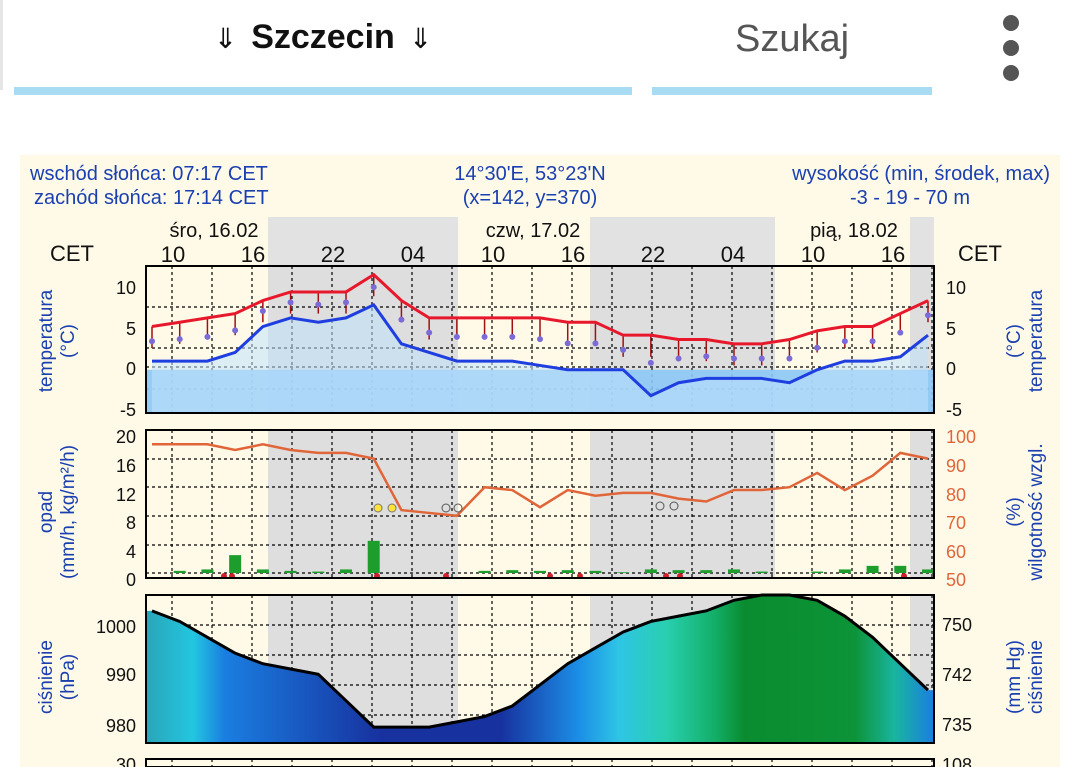 The height and width of the screenshot is (767, 1080). Describe the element at coordinates (980, 253) in the screenshot. I see `tz-label-right: CET` at that location.